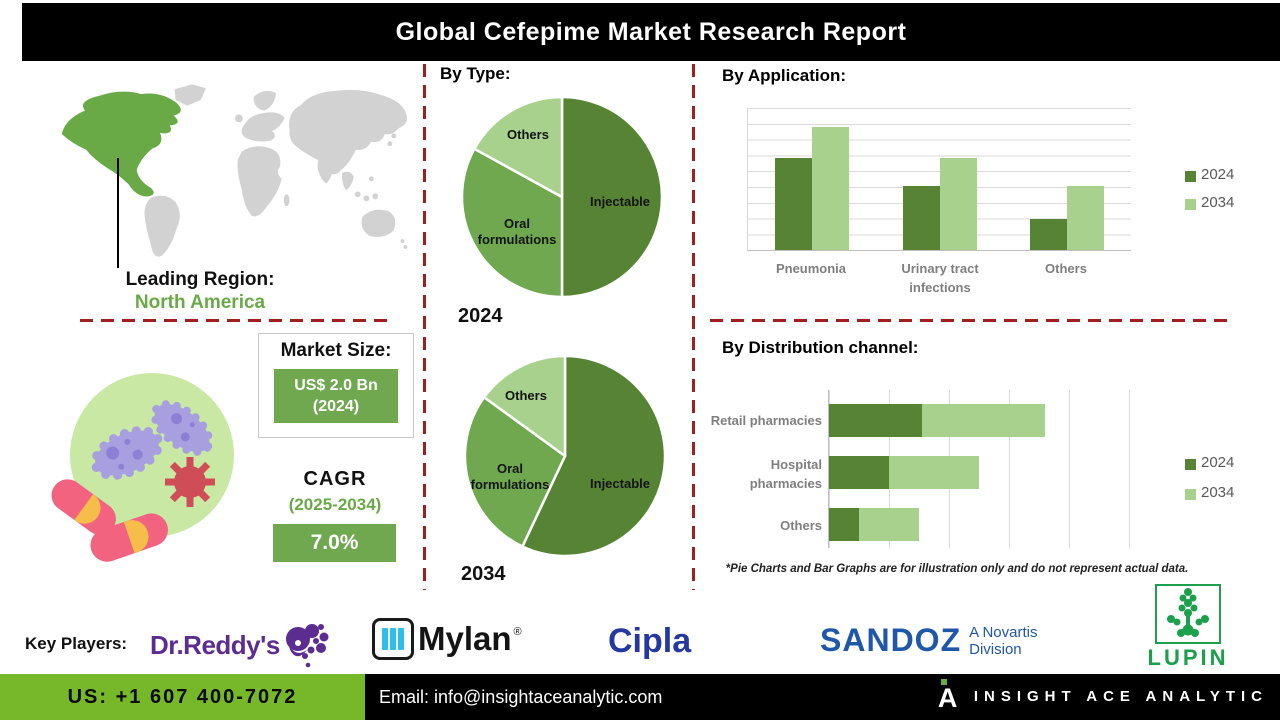  I want to click on section-title-by-distribution: By Distribution channel:, so click(820, 347).